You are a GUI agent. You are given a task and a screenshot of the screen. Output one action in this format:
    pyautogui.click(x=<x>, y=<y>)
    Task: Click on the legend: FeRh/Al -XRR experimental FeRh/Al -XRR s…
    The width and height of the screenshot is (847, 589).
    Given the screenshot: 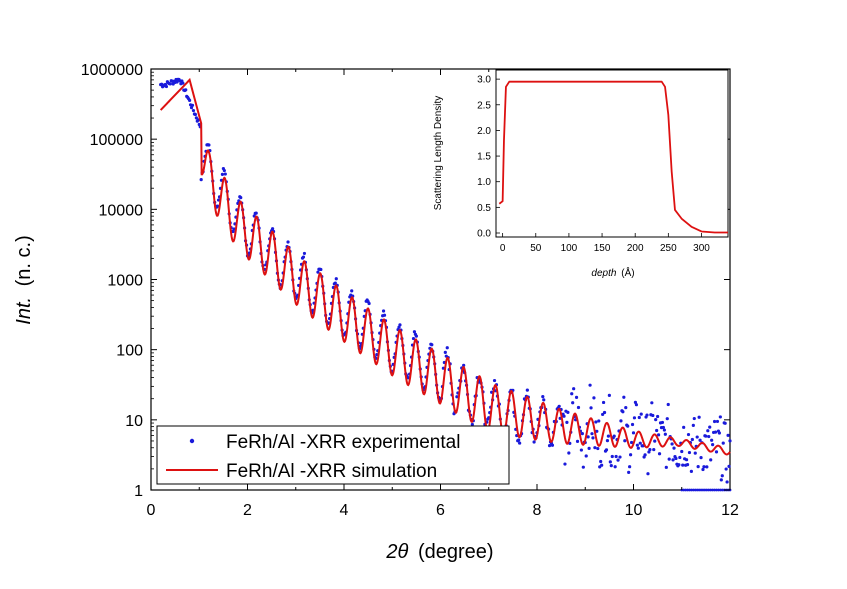 What is the action you would take?
    pyautogui.click(x=333, y=455)
    